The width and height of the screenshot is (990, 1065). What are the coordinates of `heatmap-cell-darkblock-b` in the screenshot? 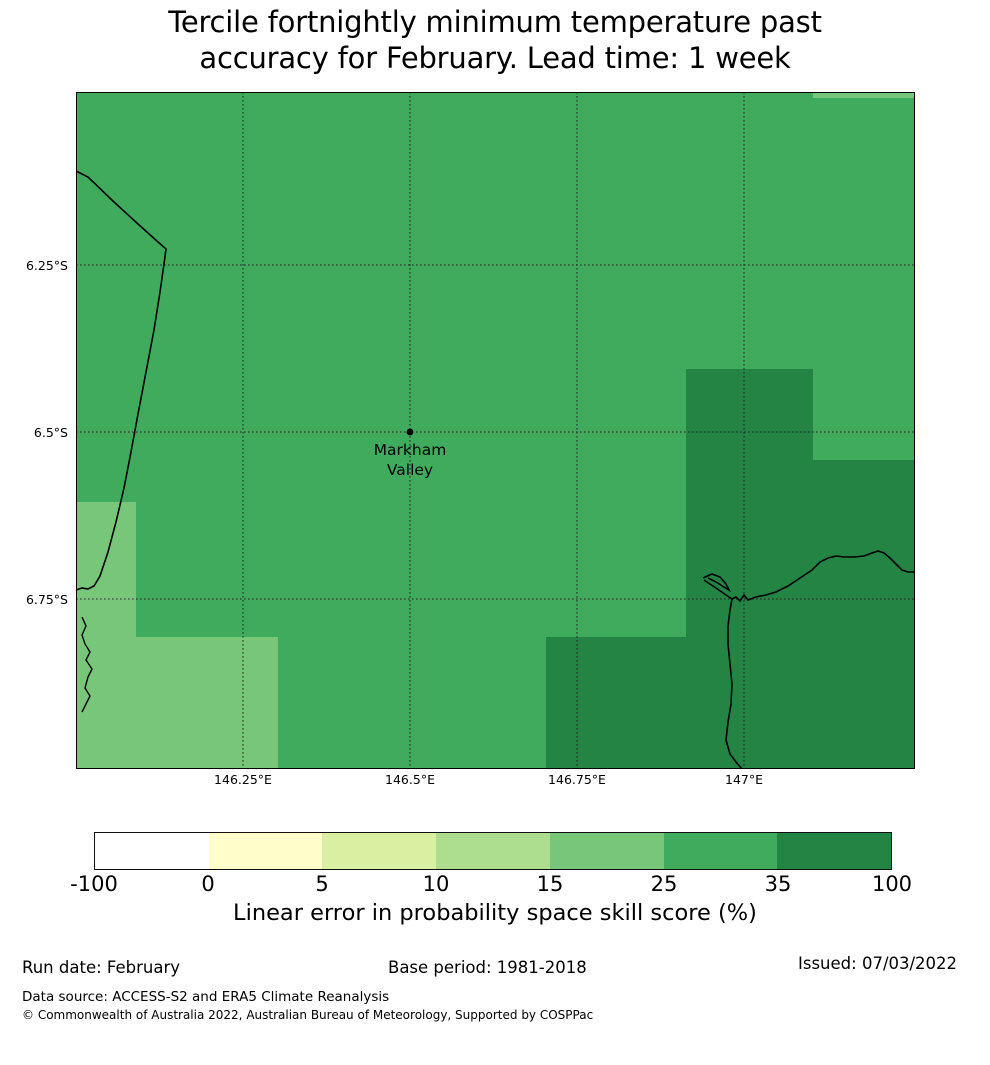 It's located at (800, 638).